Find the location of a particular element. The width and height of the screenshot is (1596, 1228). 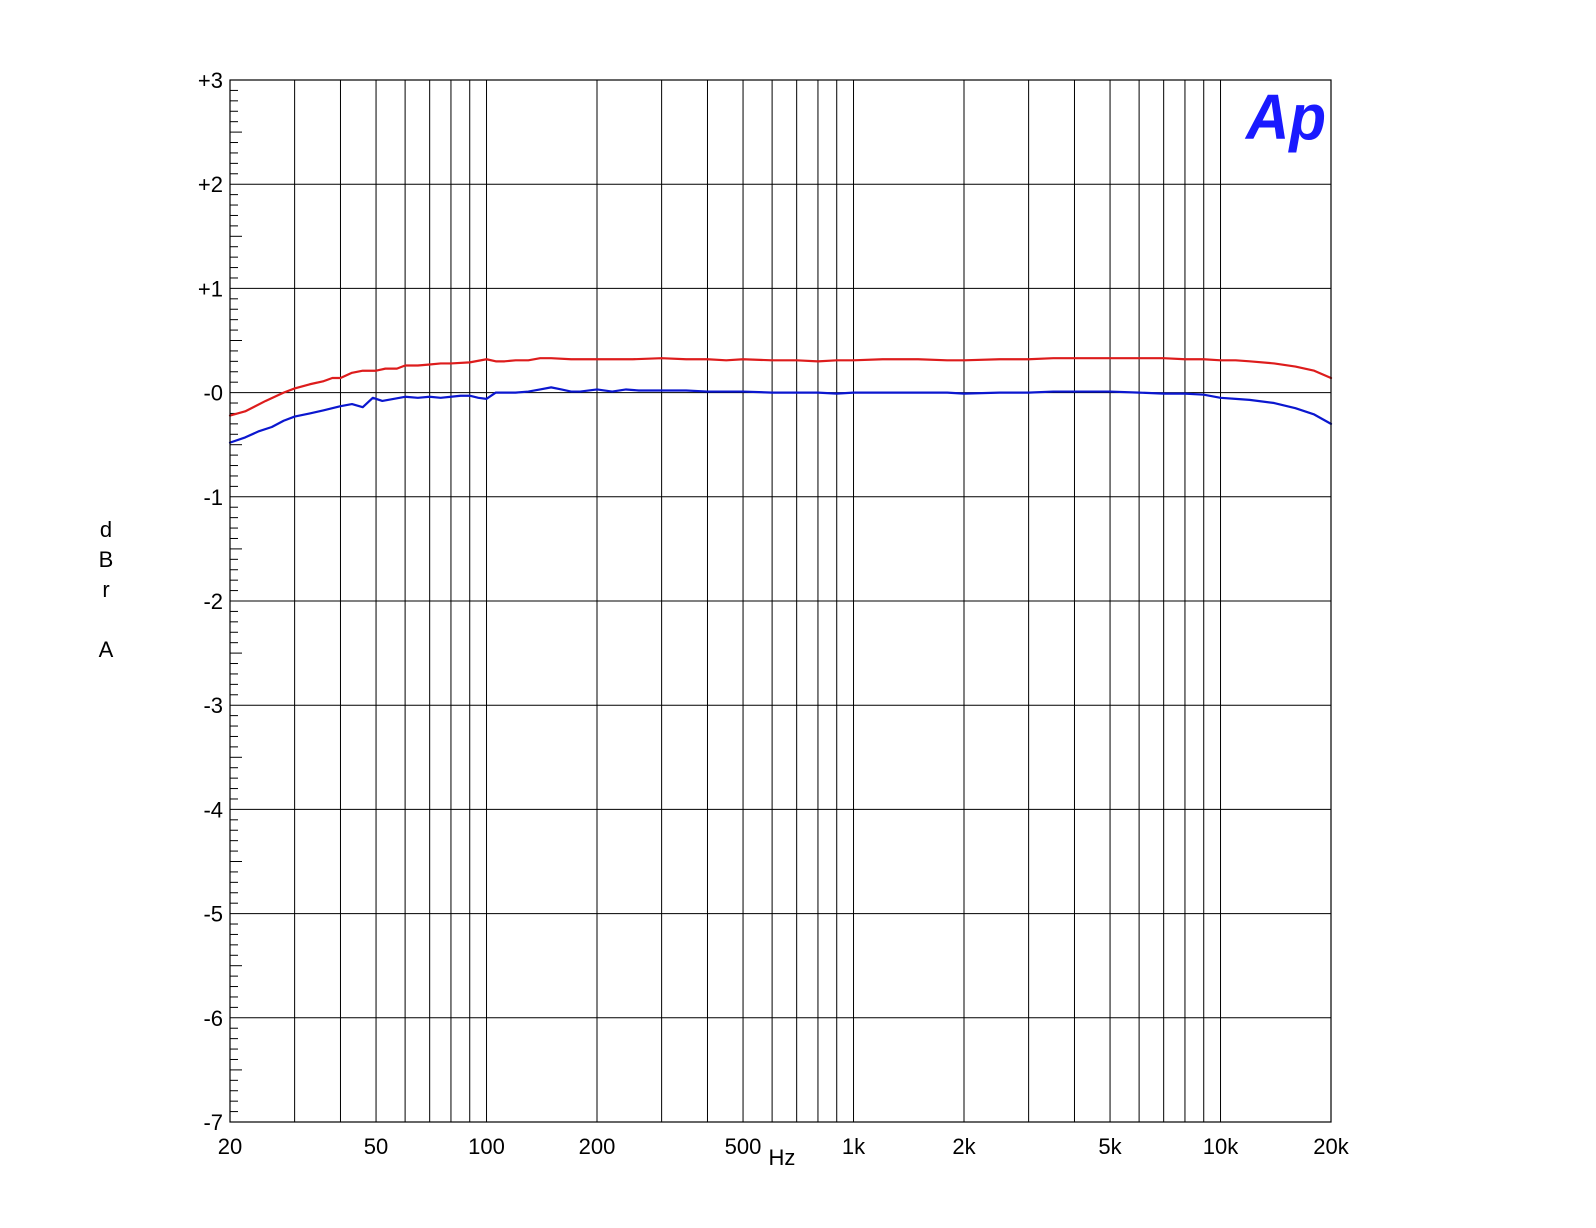

x-tick-label: 10k is located at coordinates (1221, 1146).